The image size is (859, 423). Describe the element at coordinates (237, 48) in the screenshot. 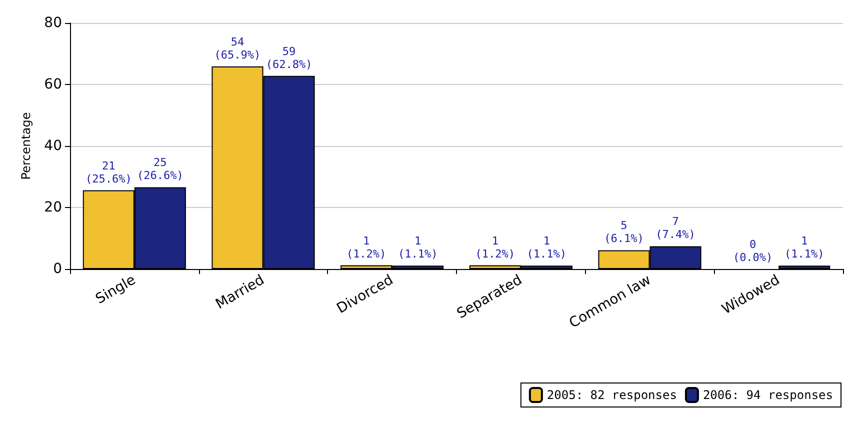

I see `data-label: 54 (65.9%)` at that location.